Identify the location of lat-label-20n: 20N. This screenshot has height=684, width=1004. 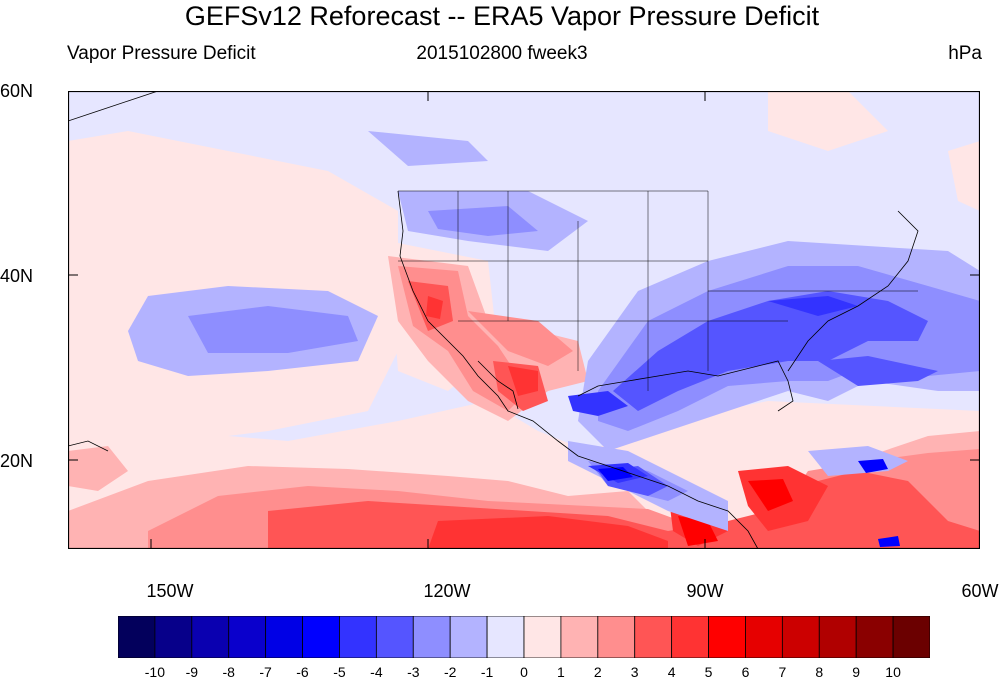
(17, 461).